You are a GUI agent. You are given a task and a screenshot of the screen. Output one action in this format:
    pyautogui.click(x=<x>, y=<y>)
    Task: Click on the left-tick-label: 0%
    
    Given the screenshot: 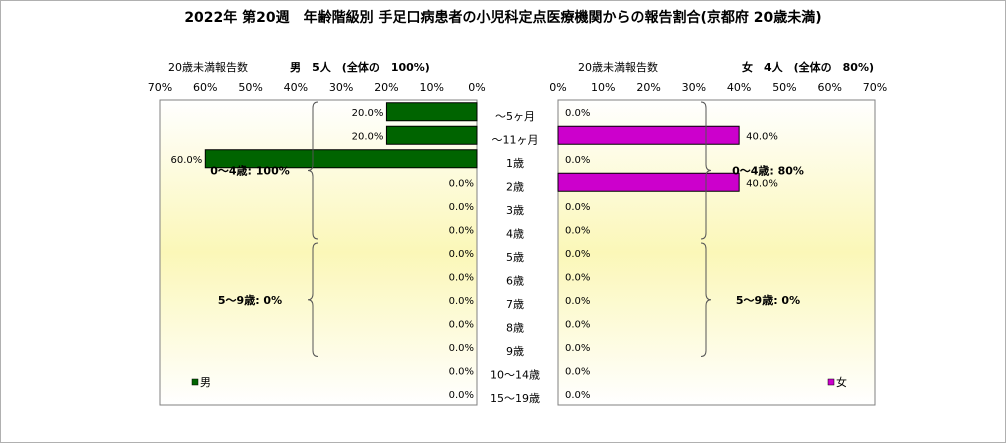 What is the action you would take?
    pyautogui.click(x=476, y=87)
    